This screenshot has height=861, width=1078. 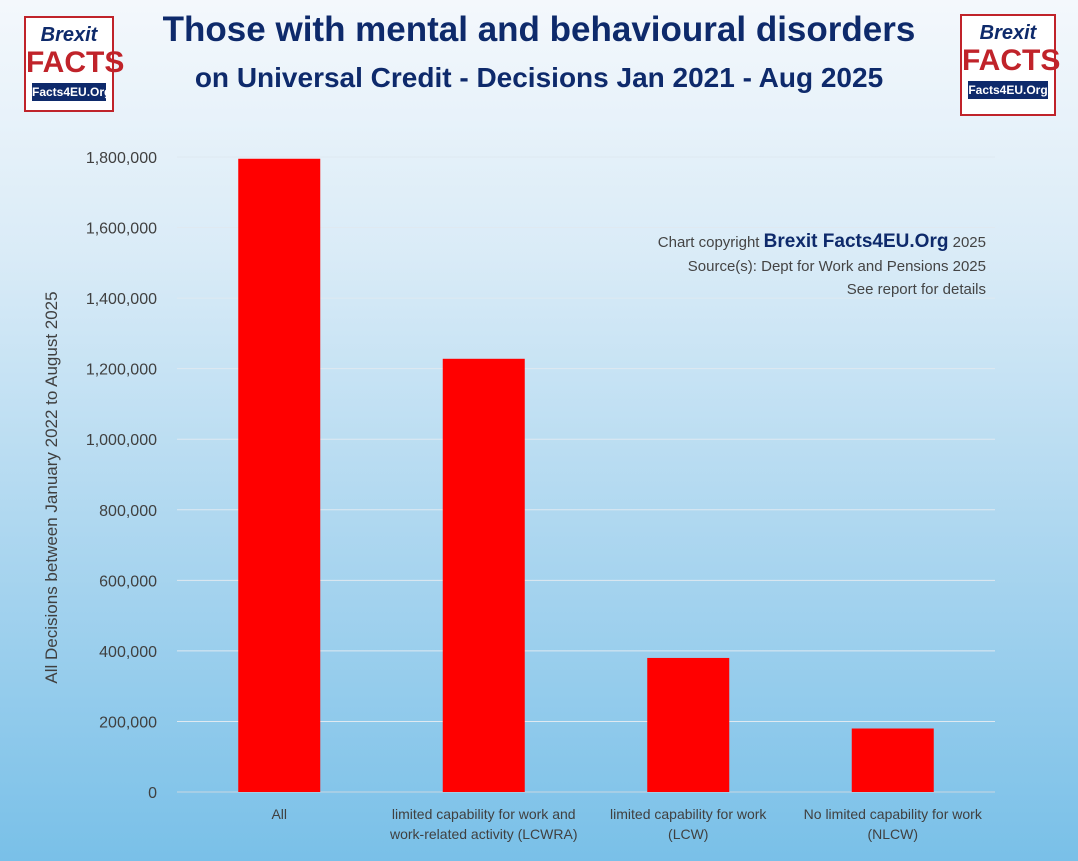 What do you see at coordinates (121, 440) in the screenshot?
I see `y-tick-label: 1,000,000` at bounding box center [121, 440].